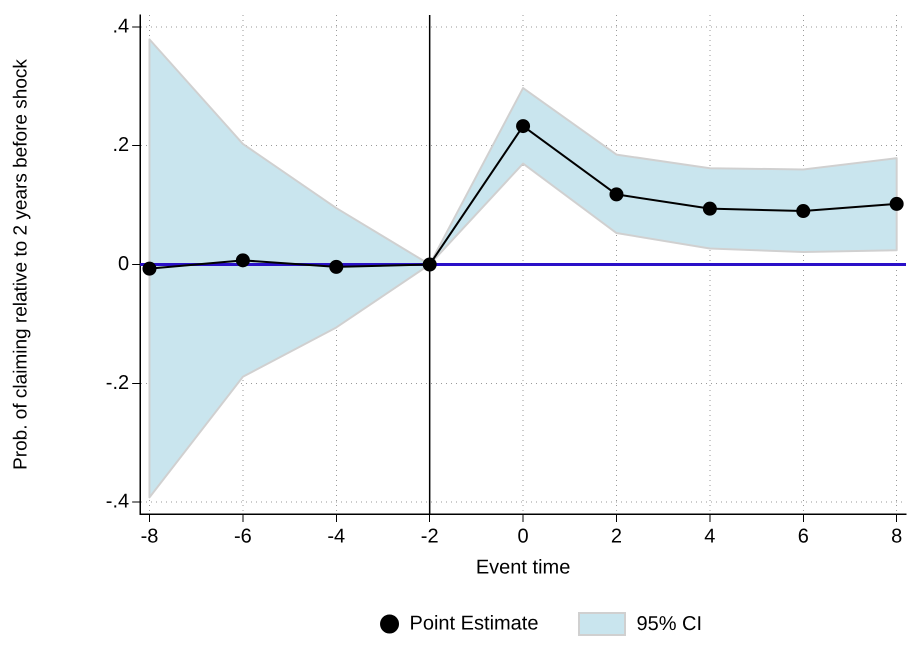  Describe the element at coordinates (803, 537) in the screenshot. I see `x-tick-label: 6` at that location.